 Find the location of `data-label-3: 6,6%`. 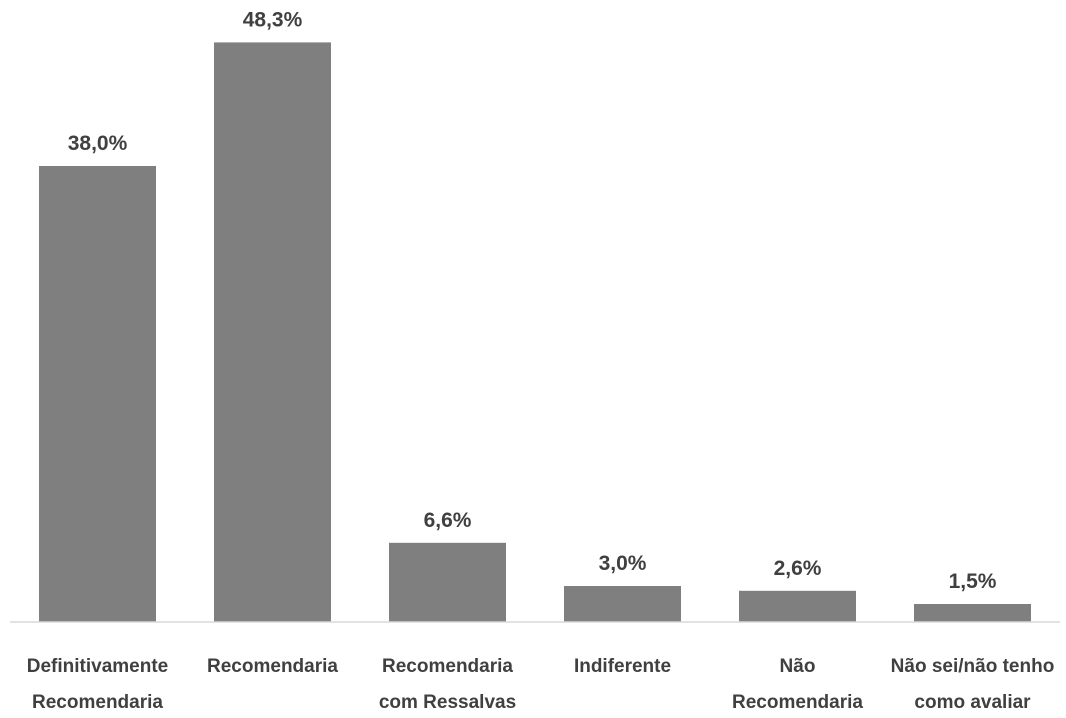

data-label-3: 6,6% is located at coordinates (448, 520).